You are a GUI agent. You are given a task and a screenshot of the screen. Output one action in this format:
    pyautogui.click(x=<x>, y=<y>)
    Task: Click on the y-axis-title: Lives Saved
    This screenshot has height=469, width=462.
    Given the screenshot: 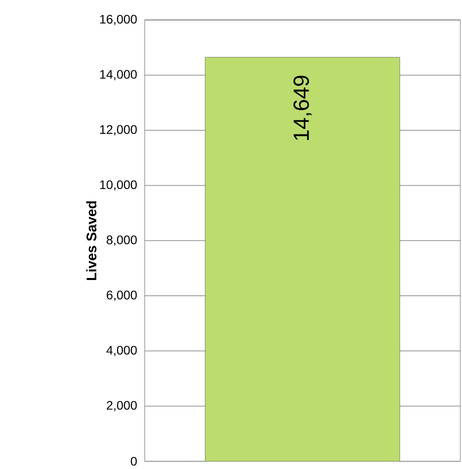 What is the action you would take?
    pyautogui.click(x=91, y=240)
    